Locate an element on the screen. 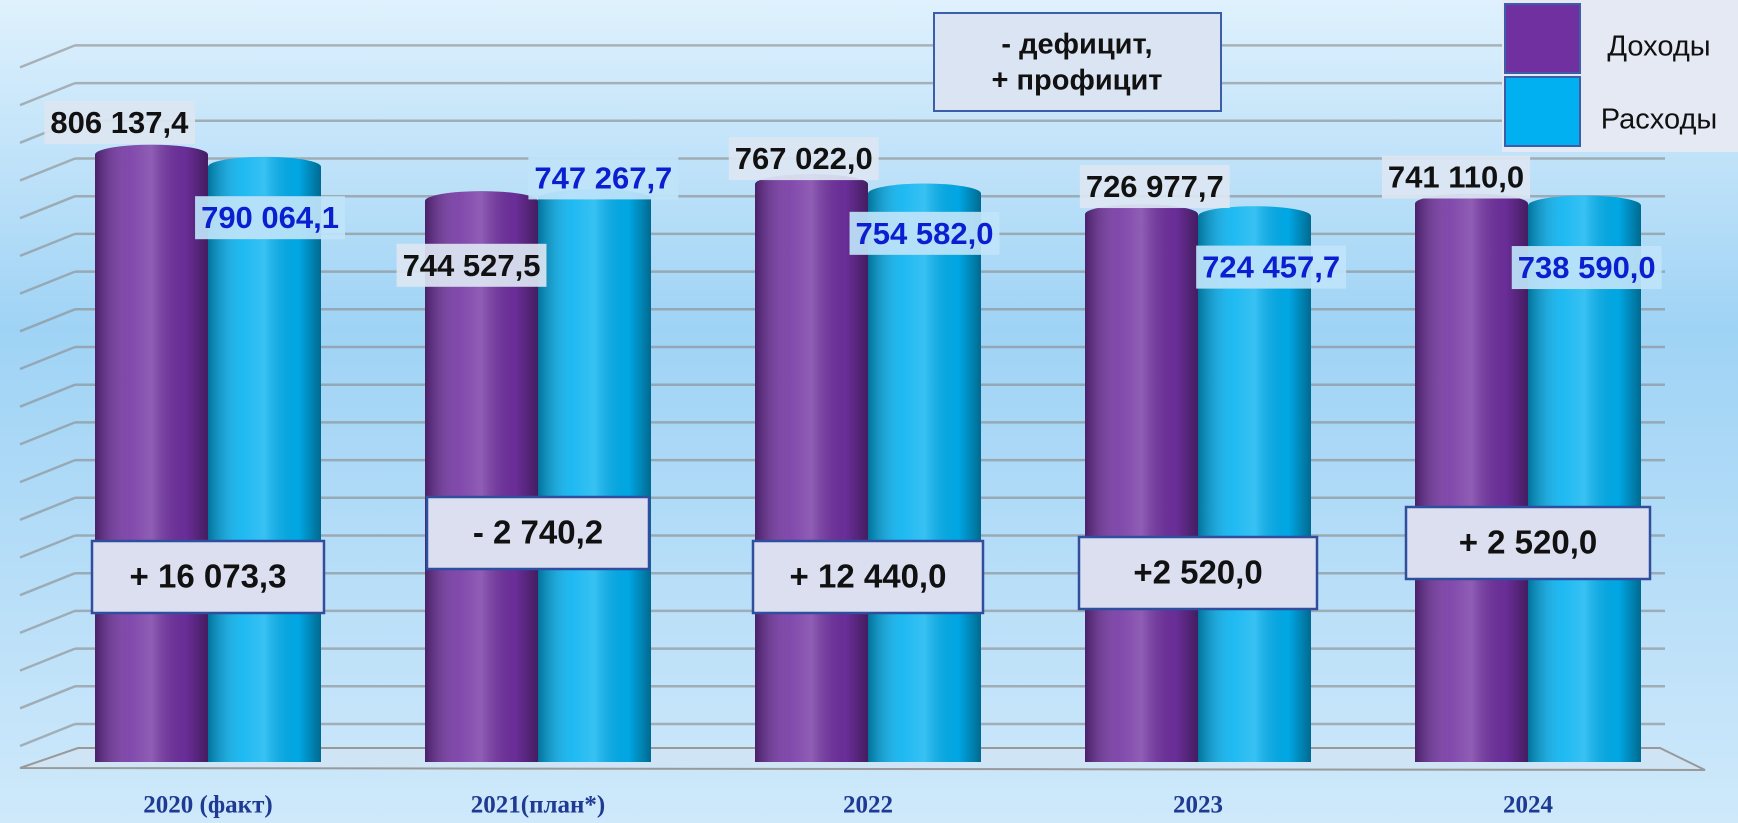 The height and width of the screenshot is (823, 1738). balance-label: +2 520,0 is located at coordinates (1197, 572).